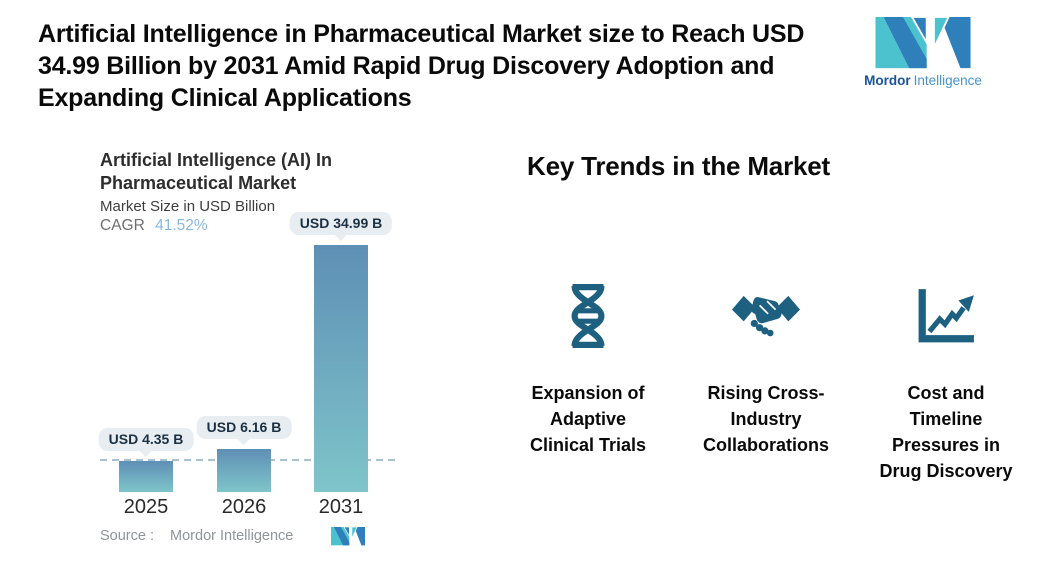  I want to click on brand-name: Mordor Intelligence, so click(923, 80).